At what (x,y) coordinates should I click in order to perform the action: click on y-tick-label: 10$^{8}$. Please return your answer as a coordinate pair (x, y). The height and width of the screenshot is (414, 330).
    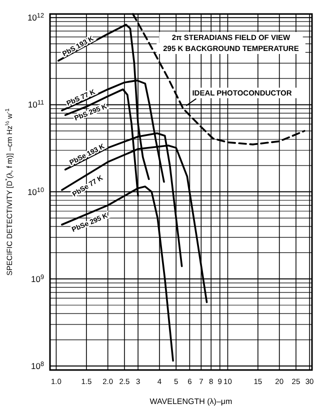
    Looking at the image, I should click on (37, 366).